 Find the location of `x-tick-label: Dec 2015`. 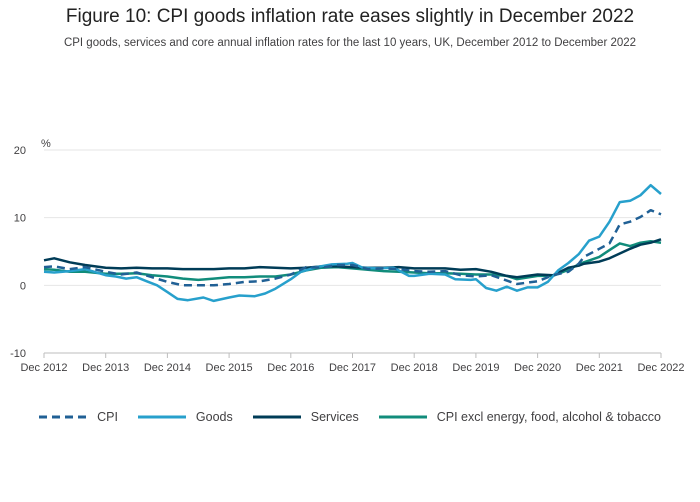

x-tick-label: Dec 2015 is located at coordinates (229, 368).